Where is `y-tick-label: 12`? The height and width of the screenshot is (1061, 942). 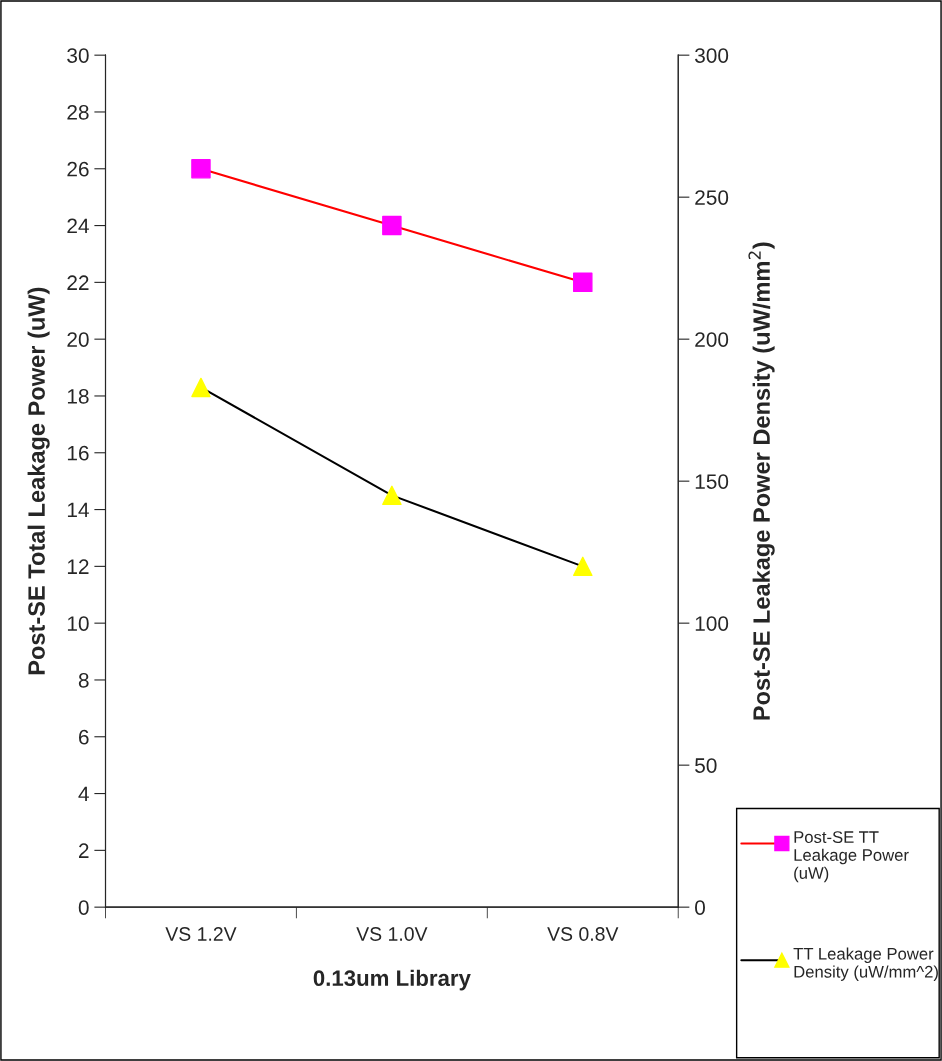 y-tick-label: 12 is located at coordinates (78, 566).